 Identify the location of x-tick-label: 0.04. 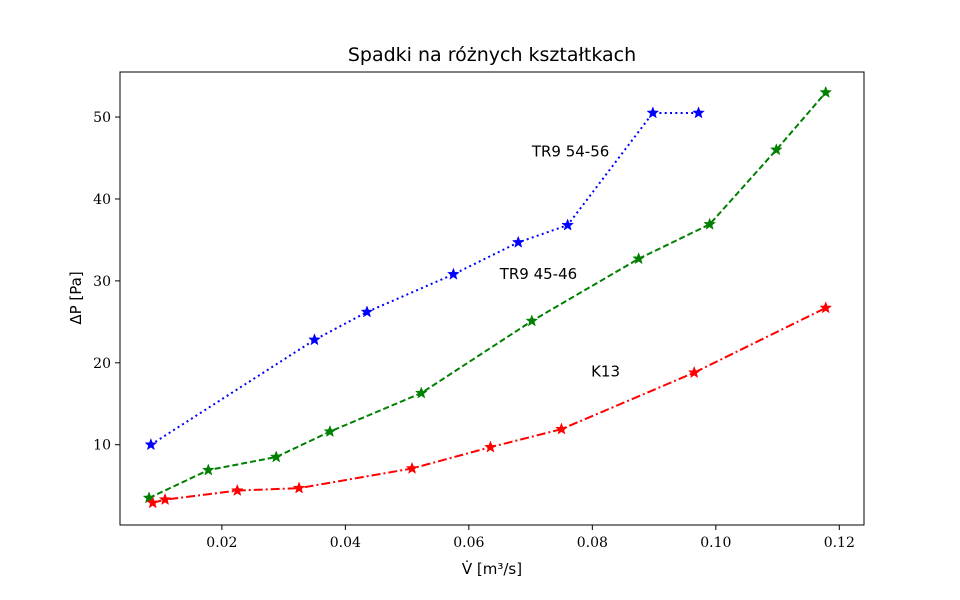
(345, 543).